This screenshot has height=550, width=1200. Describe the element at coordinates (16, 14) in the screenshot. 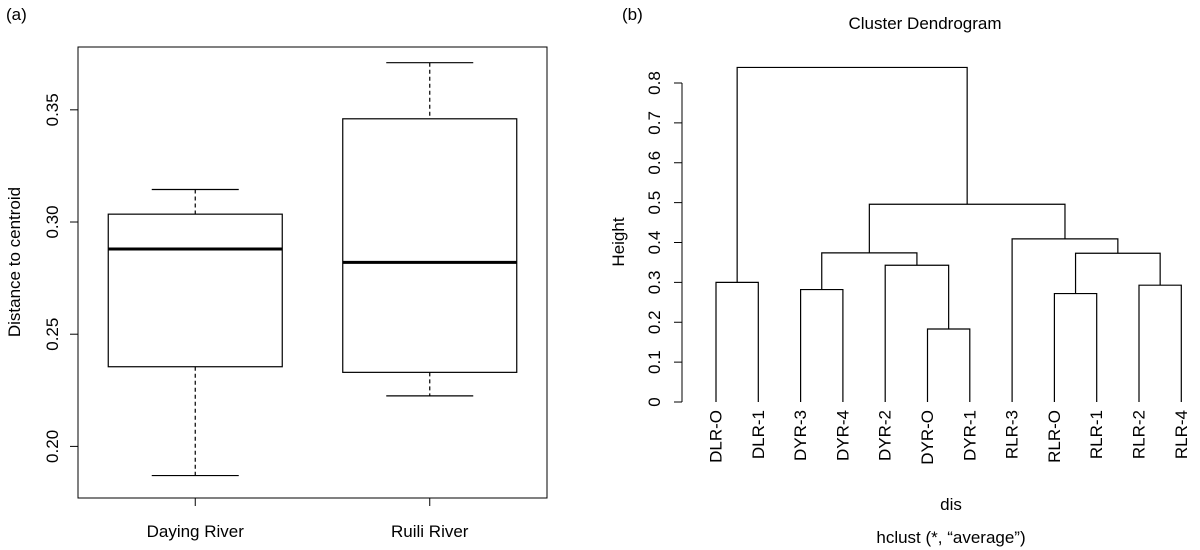

I see `panel-a-label: (a)` at that location.